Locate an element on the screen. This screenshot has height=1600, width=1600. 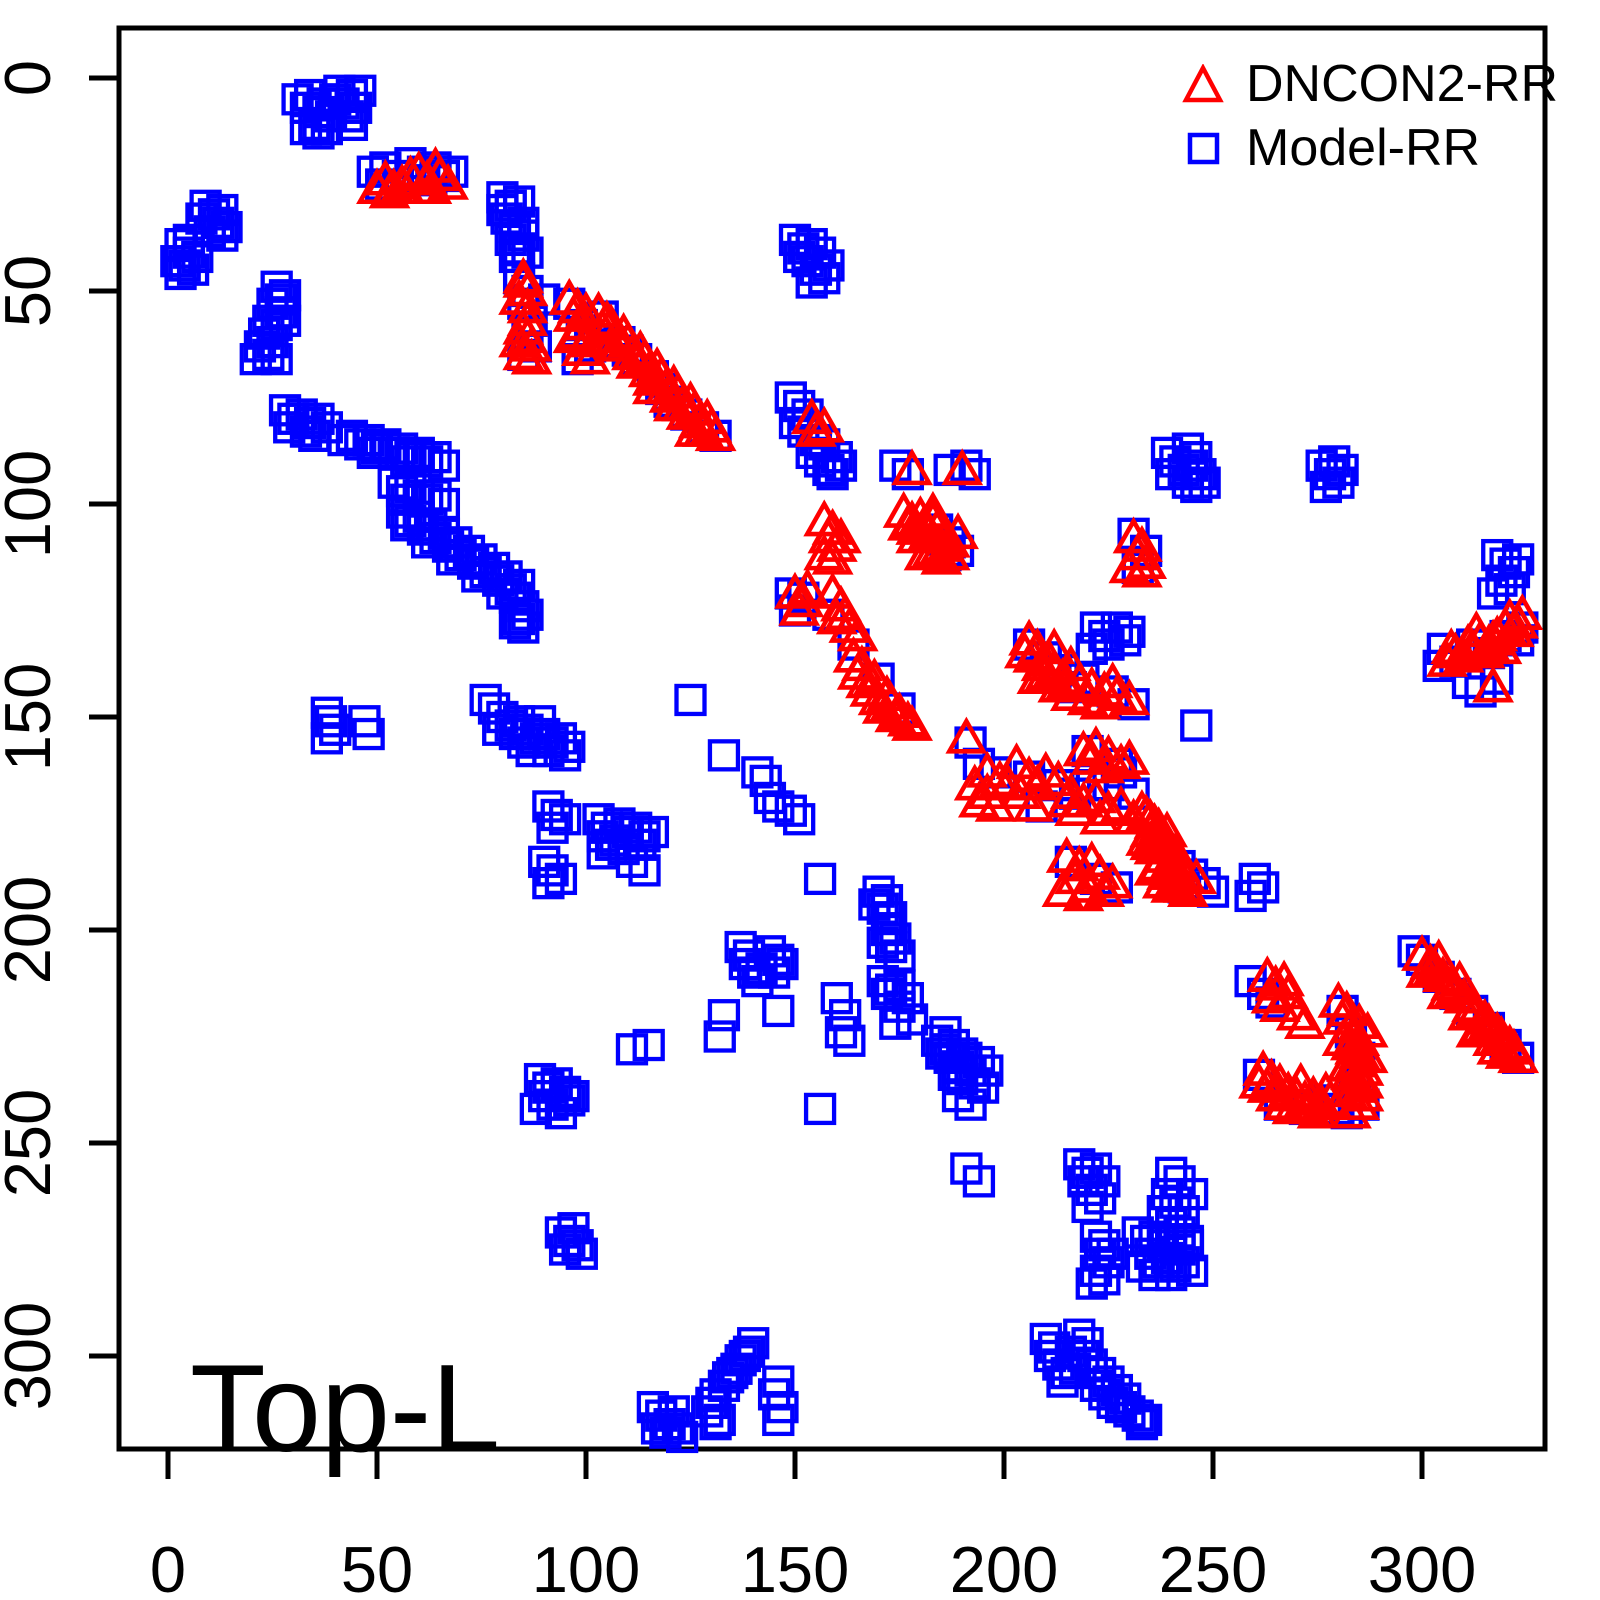
legend-entry-dncon2: DNCON2-RR is located at coordinates (1367, 84).